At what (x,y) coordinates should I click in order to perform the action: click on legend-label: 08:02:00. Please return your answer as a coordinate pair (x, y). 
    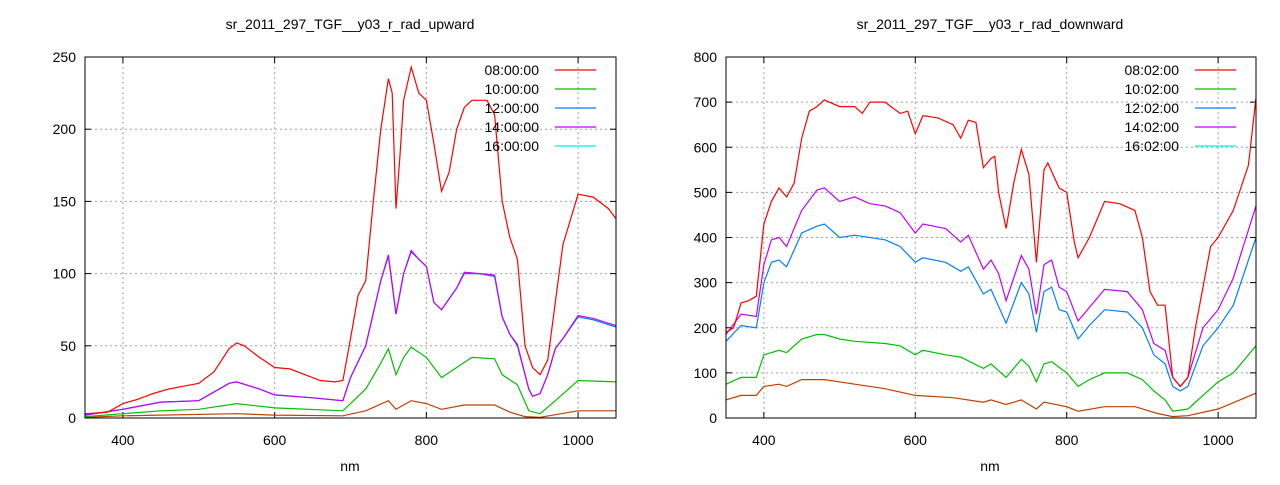
    Looking at the image, I should click on (1152, 70).